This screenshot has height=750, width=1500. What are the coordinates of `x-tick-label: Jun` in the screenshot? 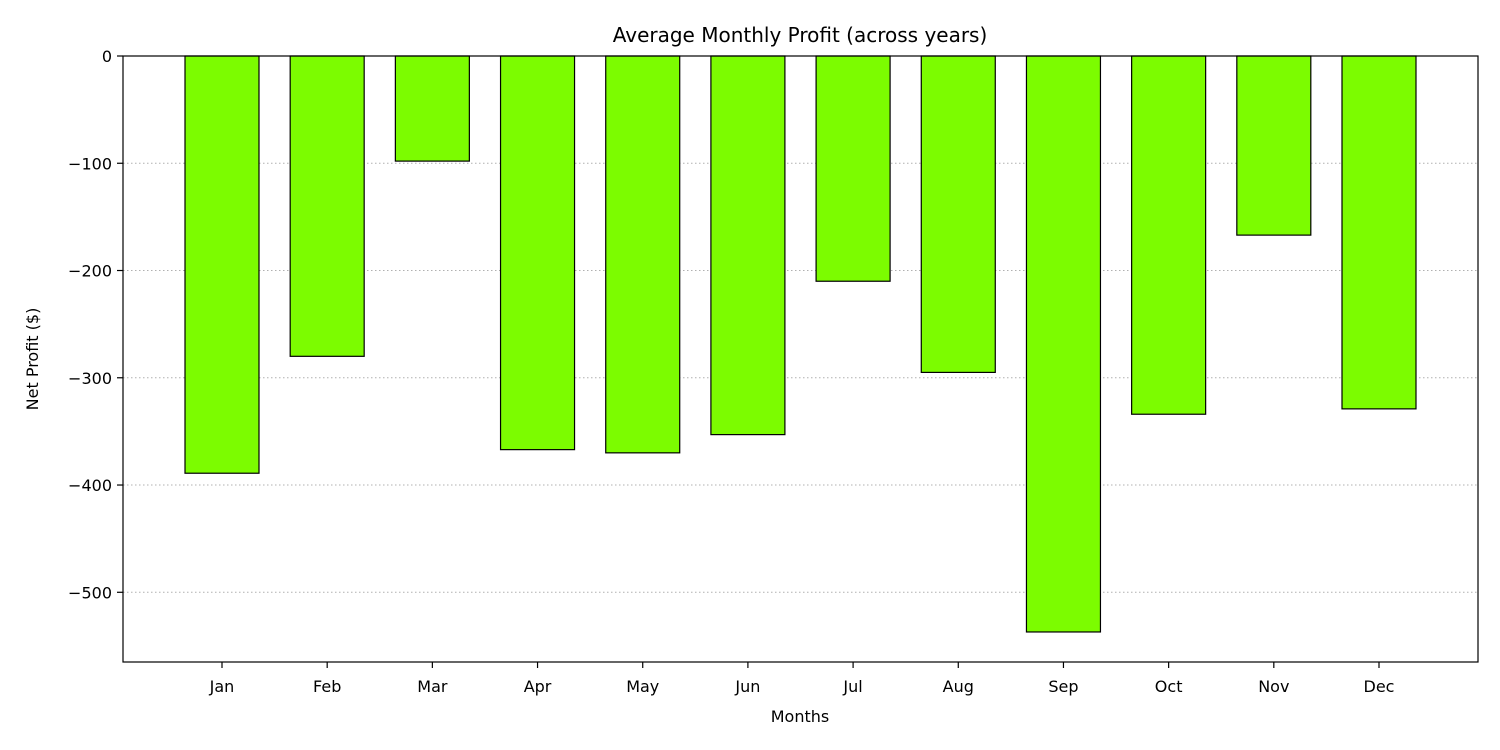 It's located at (747, 686).